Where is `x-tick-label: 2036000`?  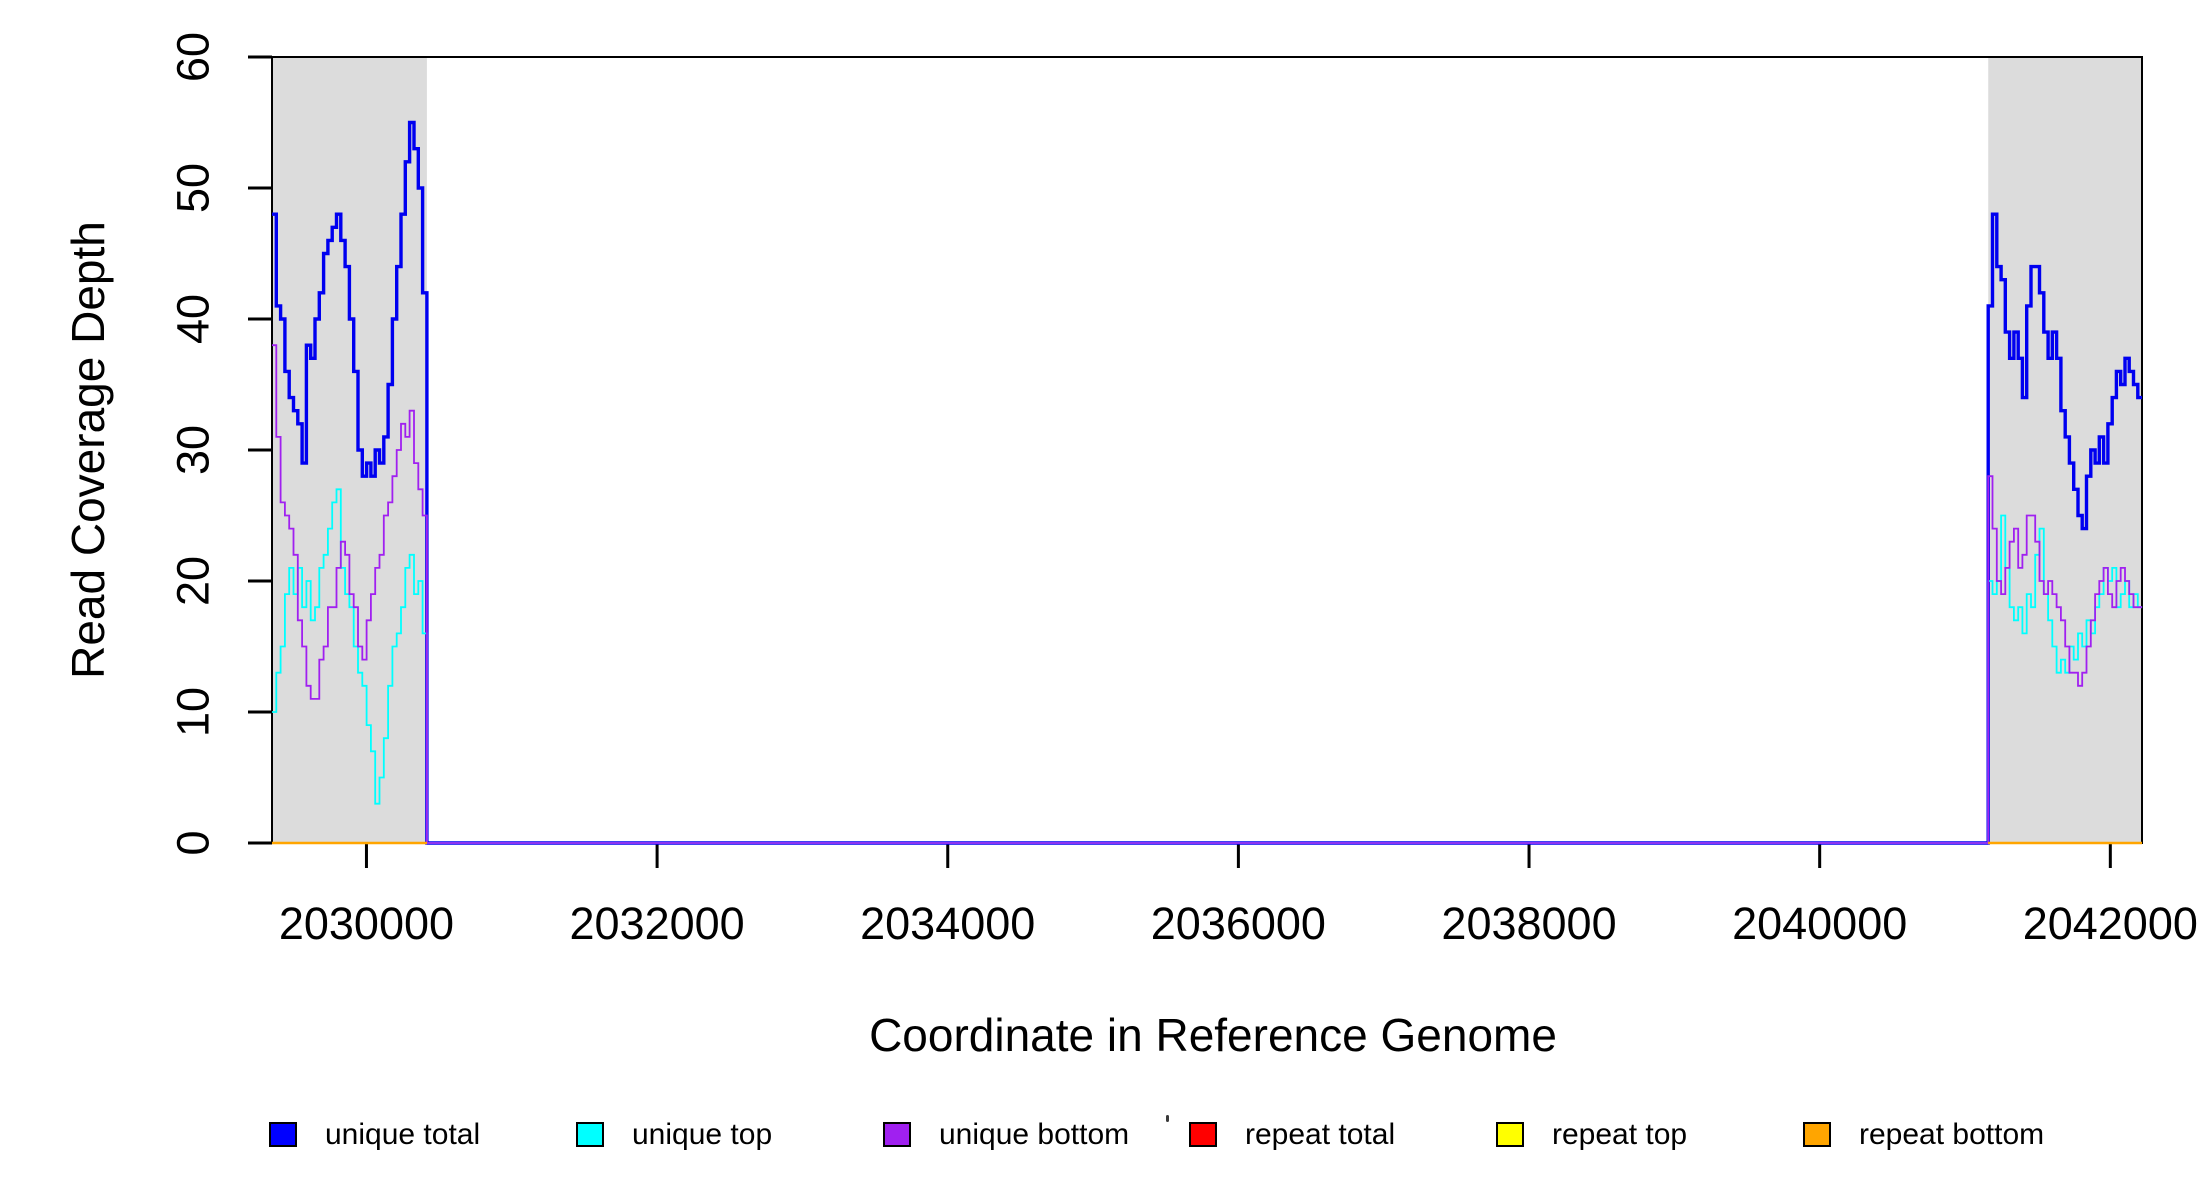
x-tick-label: 2036000 is located at coordinates (1238, 923).